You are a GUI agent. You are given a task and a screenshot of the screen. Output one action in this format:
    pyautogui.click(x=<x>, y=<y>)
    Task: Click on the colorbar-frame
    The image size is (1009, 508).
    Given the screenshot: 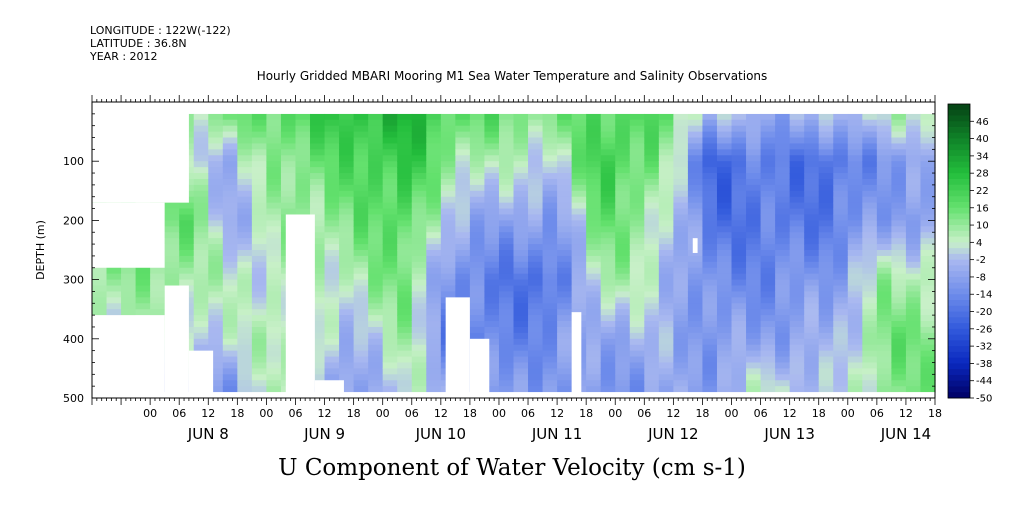 What is the action you would take?
    pyautogui.click(x=959, y=251)
    